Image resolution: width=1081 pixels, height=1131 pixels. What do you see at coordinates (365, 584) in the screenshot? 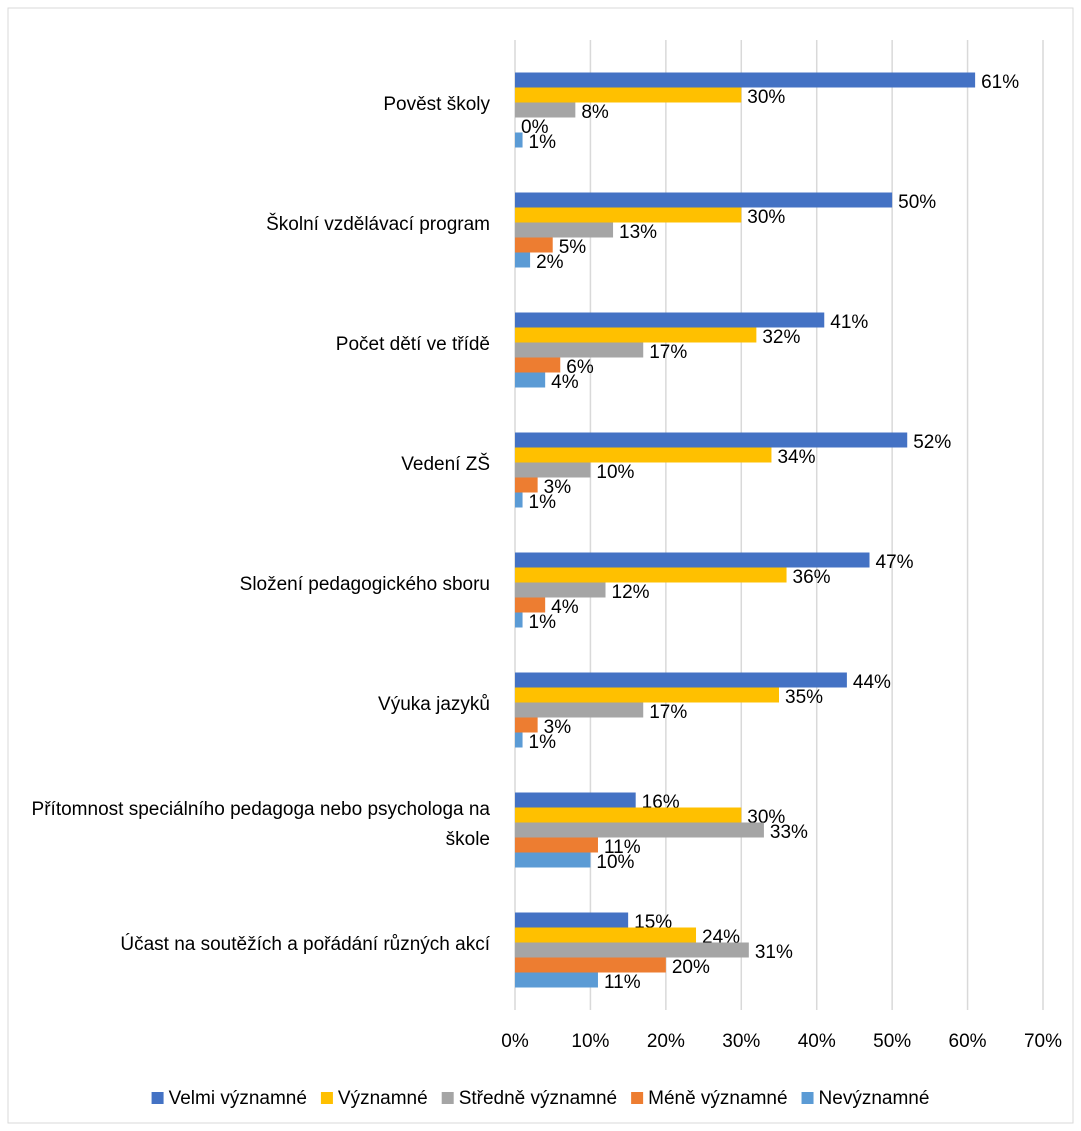
I see `y-tick-label: Složení pedagogického sboru` at bounding box center [365, 584].